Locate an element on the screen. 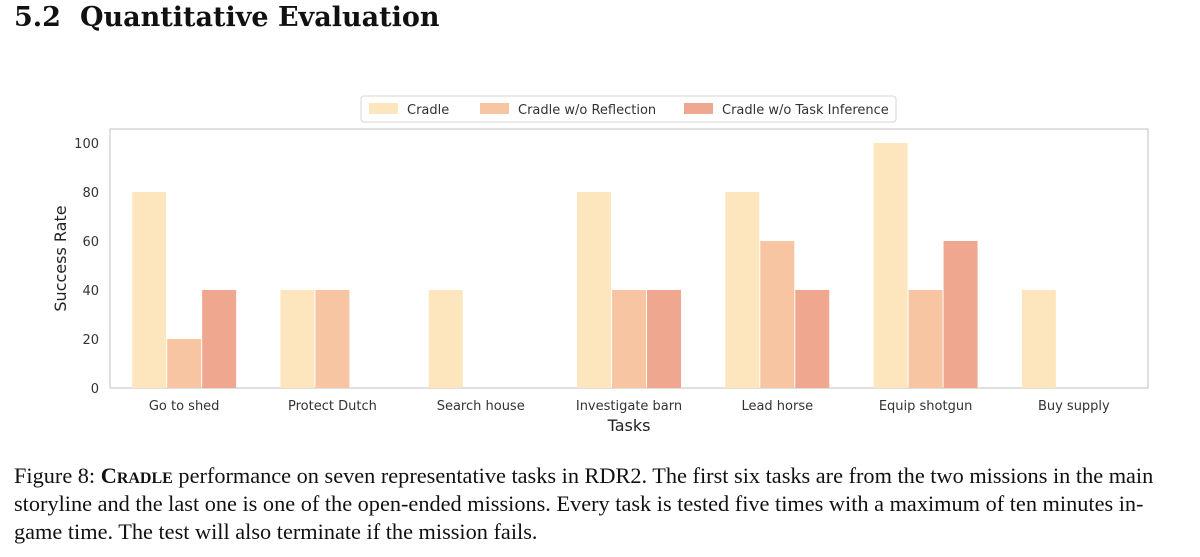 The image size is (1200, 557). y-axis-label: Success Rate is located at coordinates (60, 258).